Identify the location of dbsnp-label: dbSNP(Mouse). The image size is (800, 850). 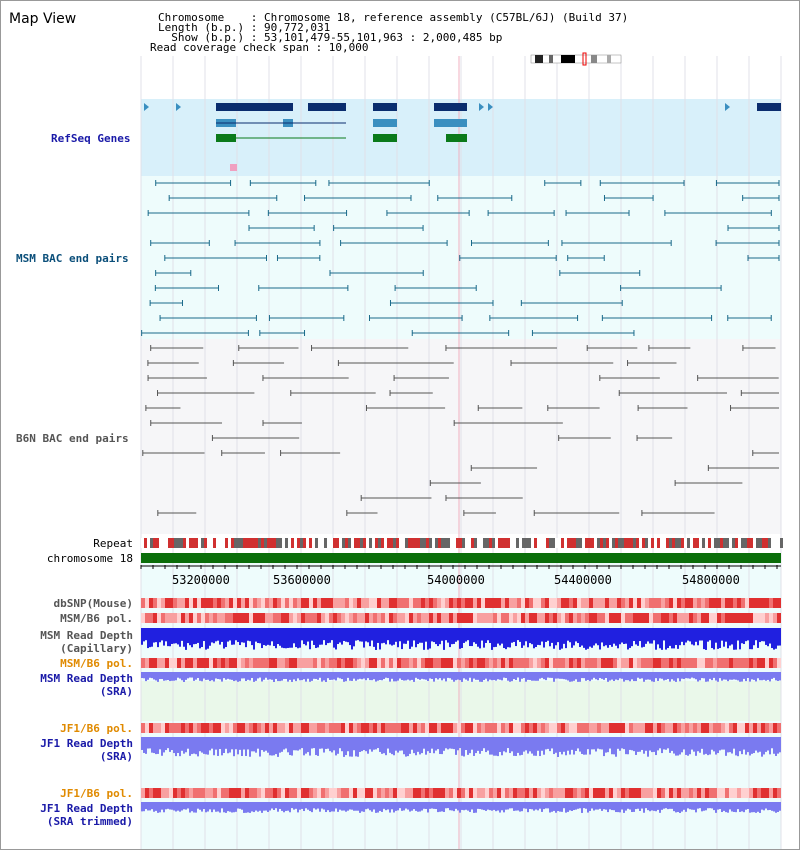
(93, 603).